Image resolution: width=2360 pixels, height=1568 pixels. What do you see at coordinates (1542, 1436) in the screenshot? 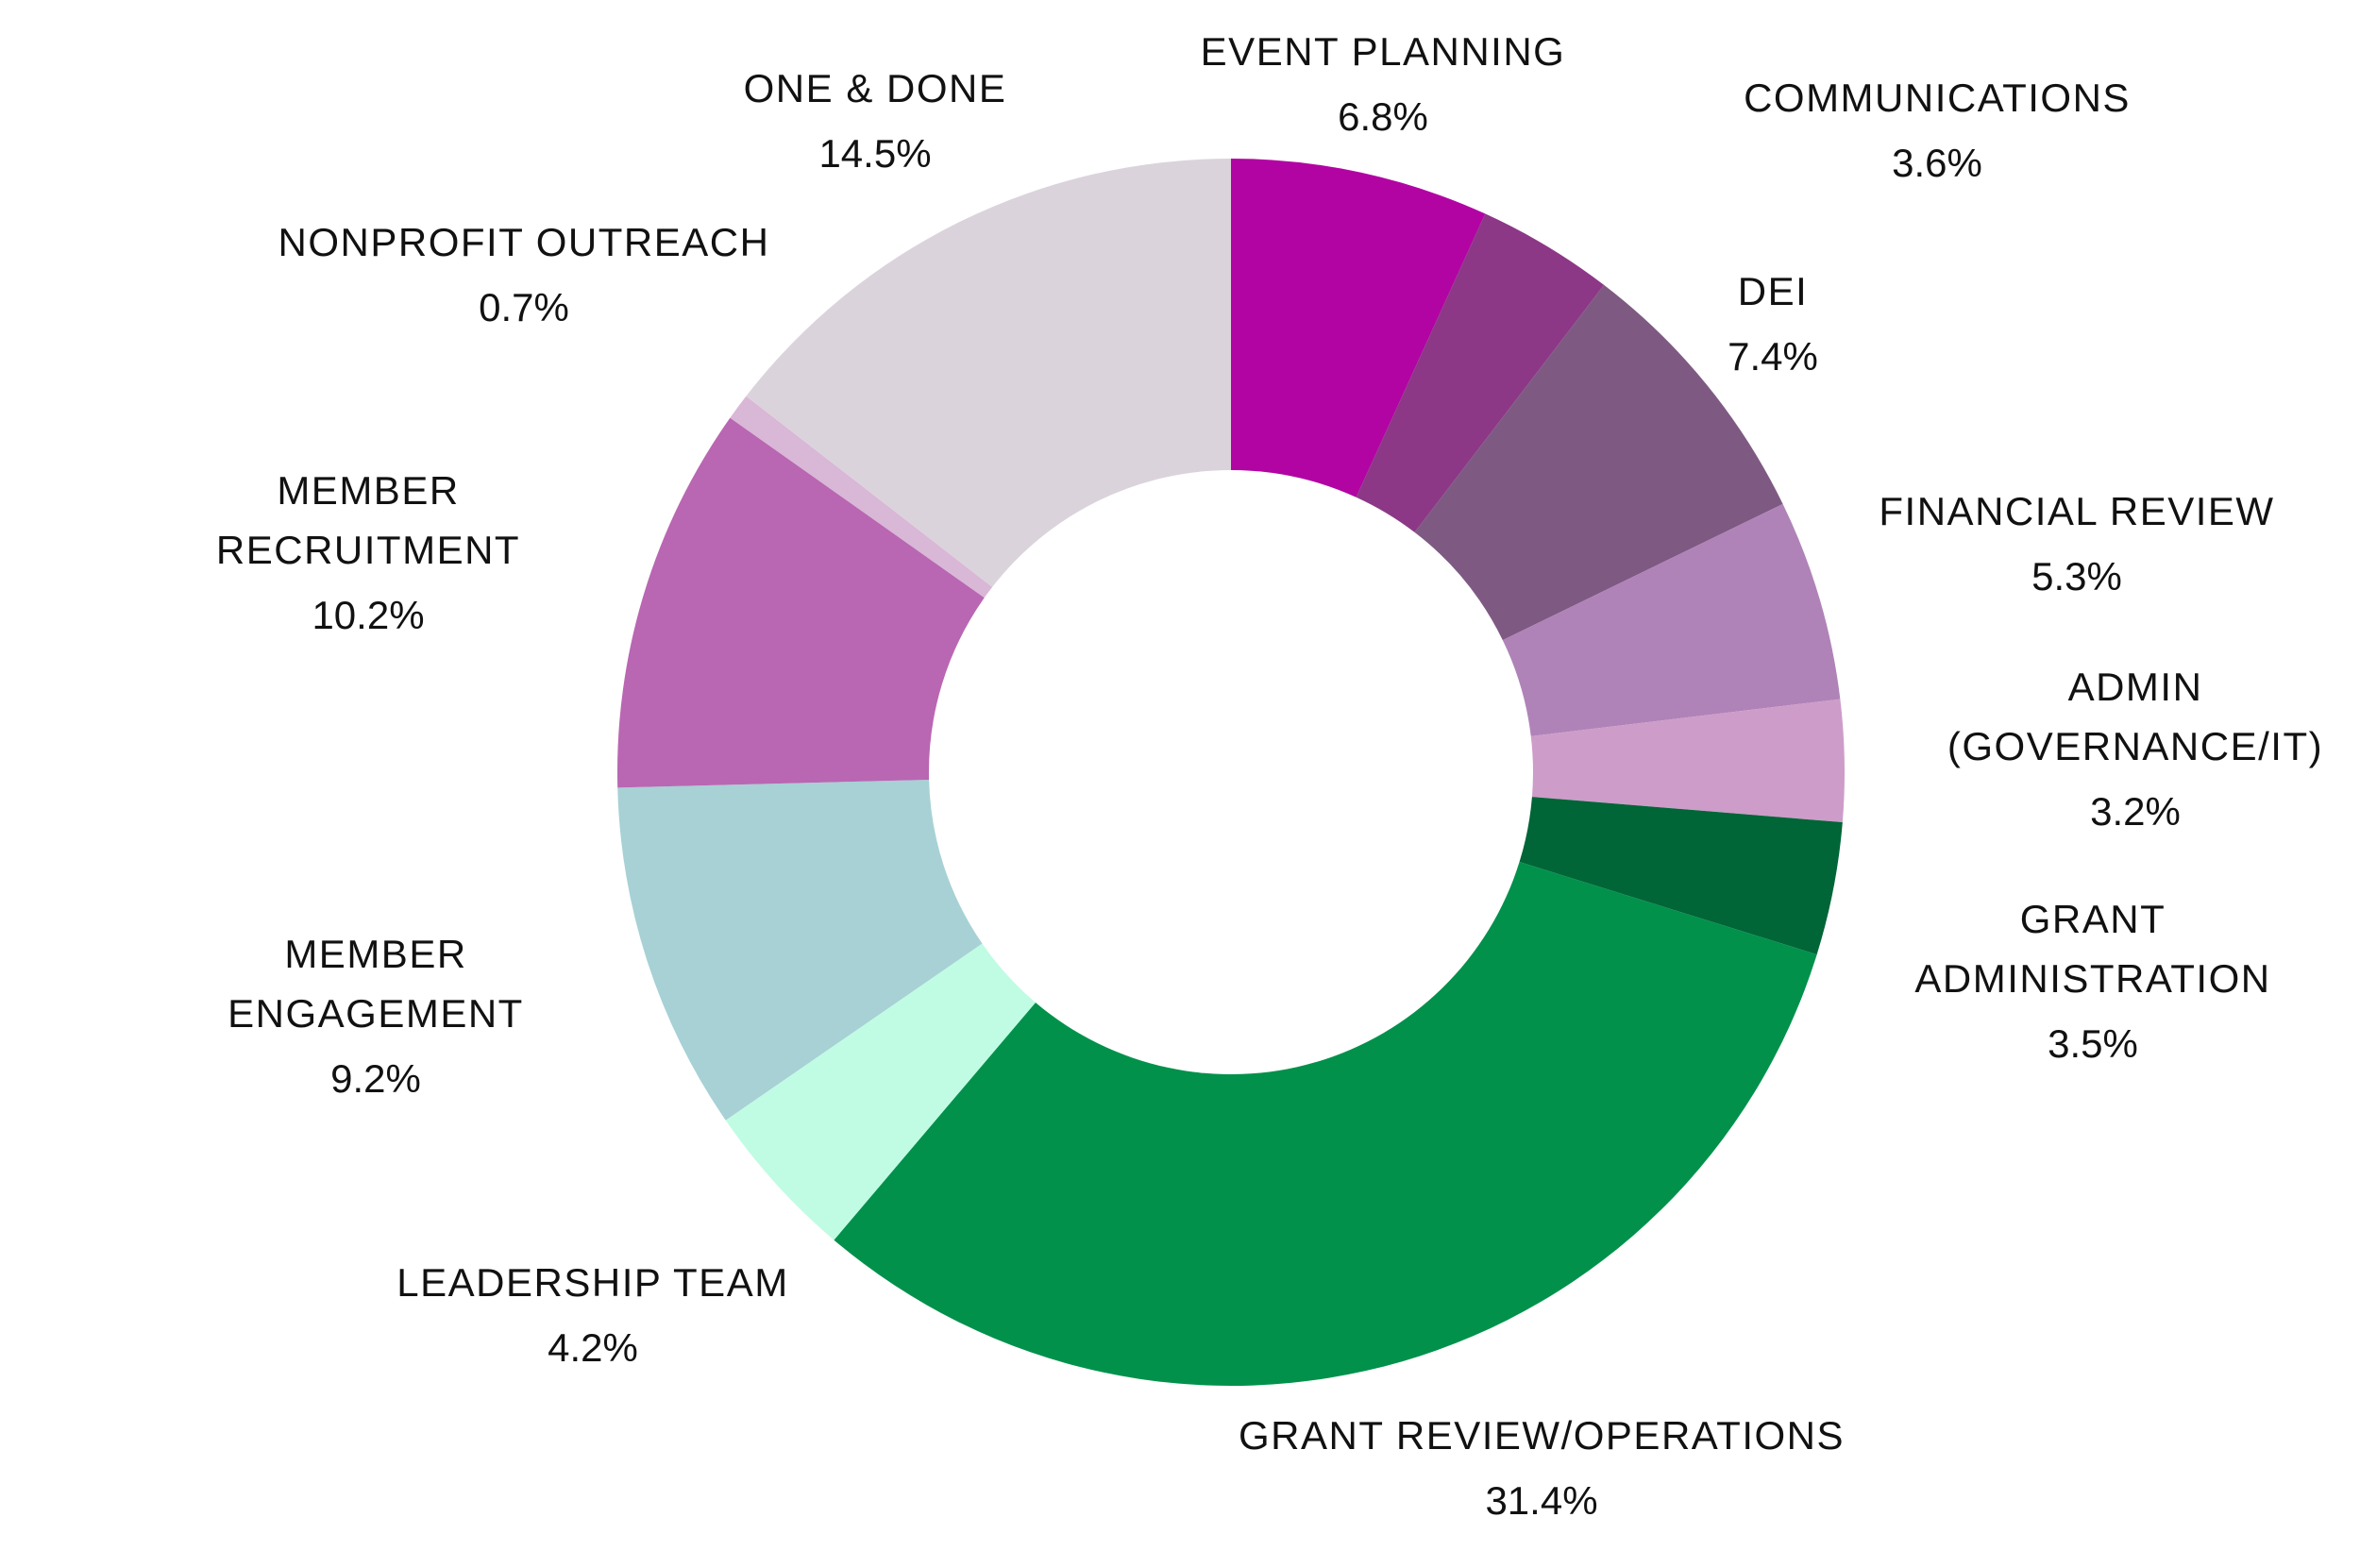
I see `slice-label-grant-review-operations: GRANT REVIEW/OPERATIONS` at bounding box center [1542, 1436].